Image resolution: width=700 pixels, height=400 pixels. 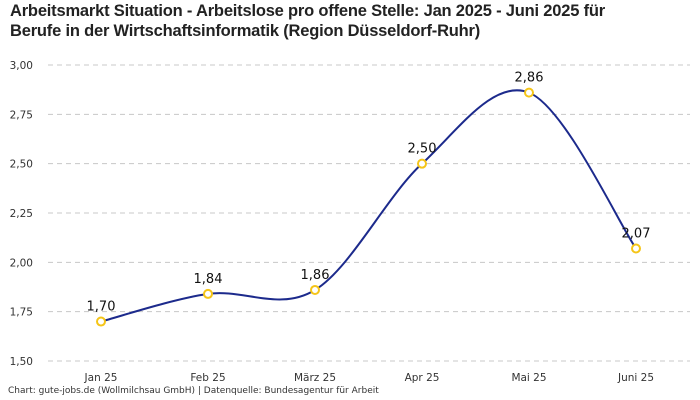 What do you see at coordinates (422, 149) in the screenshot?
I see `data-label: 2,50` at bounding box center [422, 149].